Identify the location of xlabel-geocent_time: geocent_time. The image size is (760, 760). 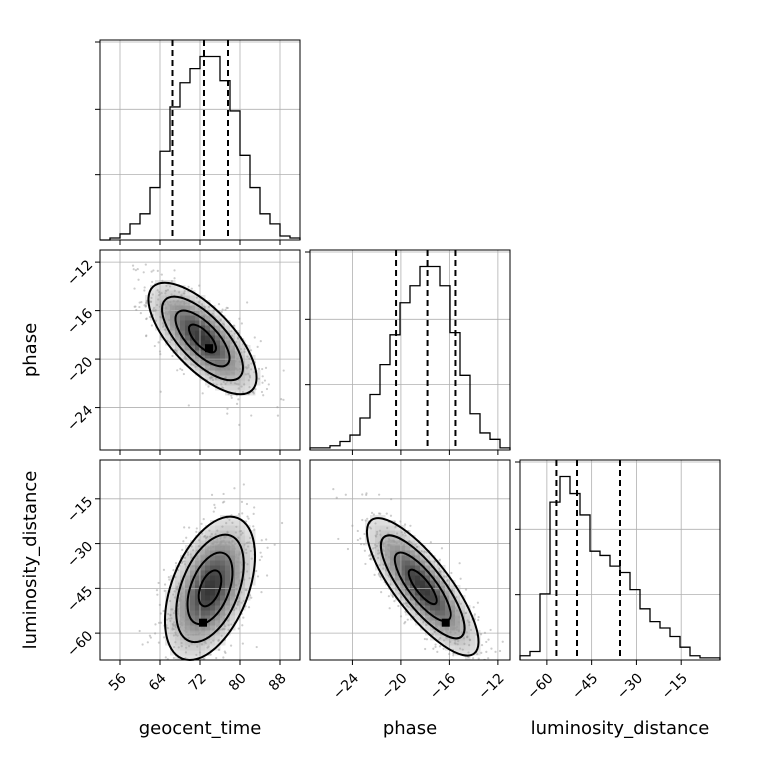
(200, 728).